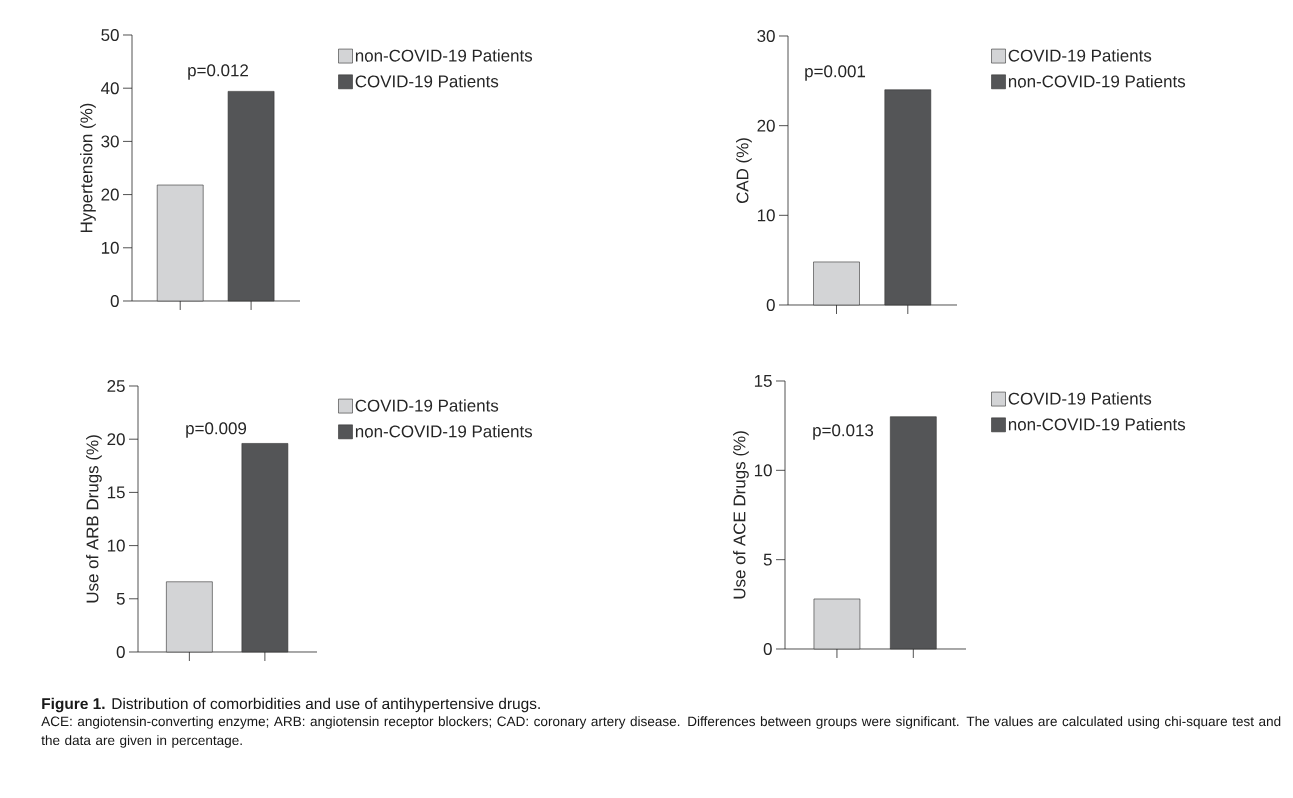  Describe the element at coordinates (110, 88) in the screenshot. I see `y-tick-label: 40` at that location.